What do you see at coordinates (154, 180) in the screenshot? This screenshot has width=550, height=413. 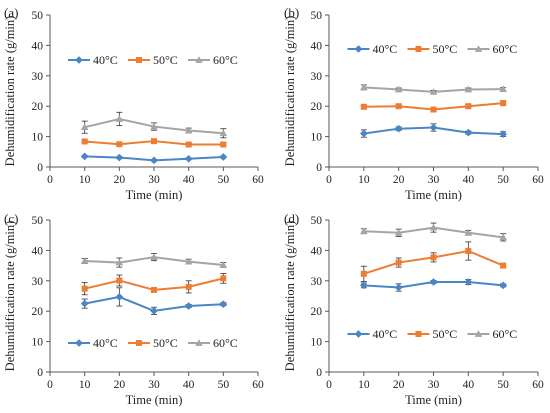 I see `x-tick-label: 30` at bounding box center [154, 180].